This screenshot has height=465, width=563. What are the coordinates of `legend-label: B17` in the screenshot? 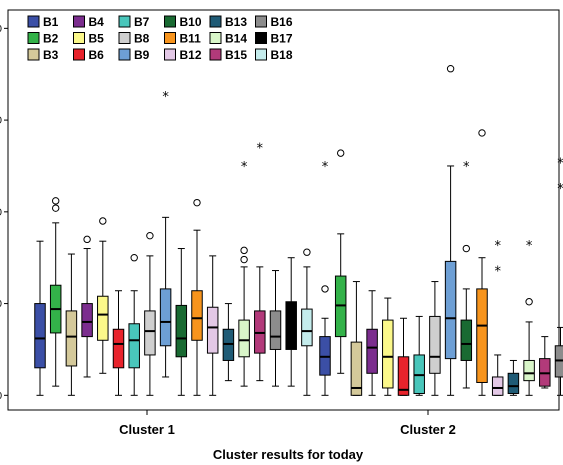 It's located at (282, 39).